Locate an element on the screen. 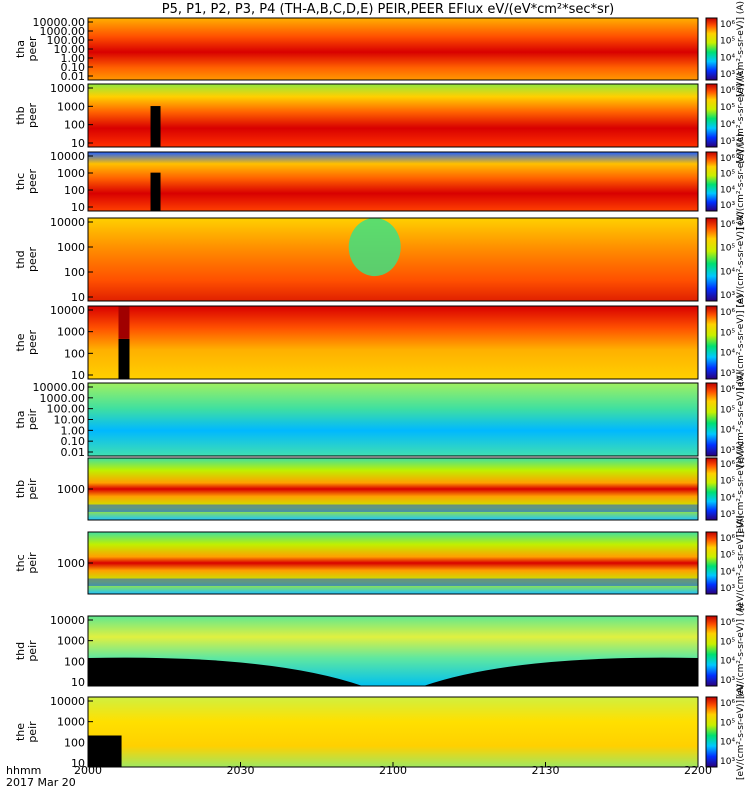  x-tick-label: 2100 is located at coordinates (393, 770).